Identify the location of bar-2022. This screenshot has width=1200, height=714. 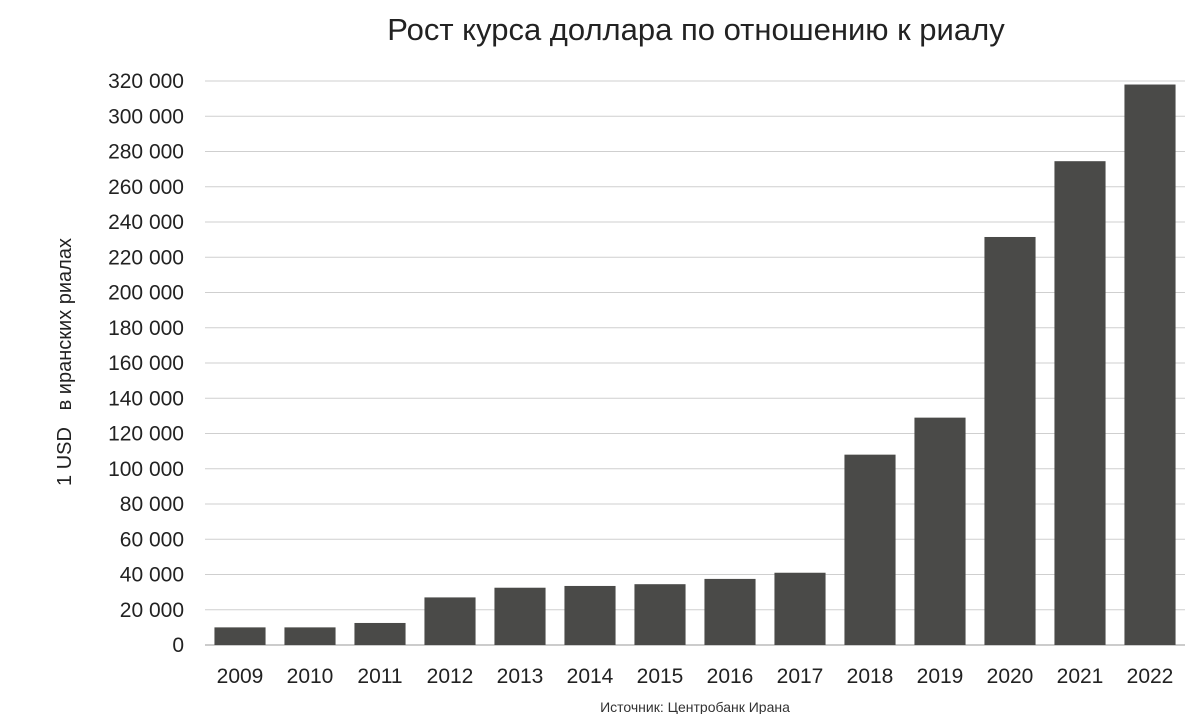
(1150, 364).